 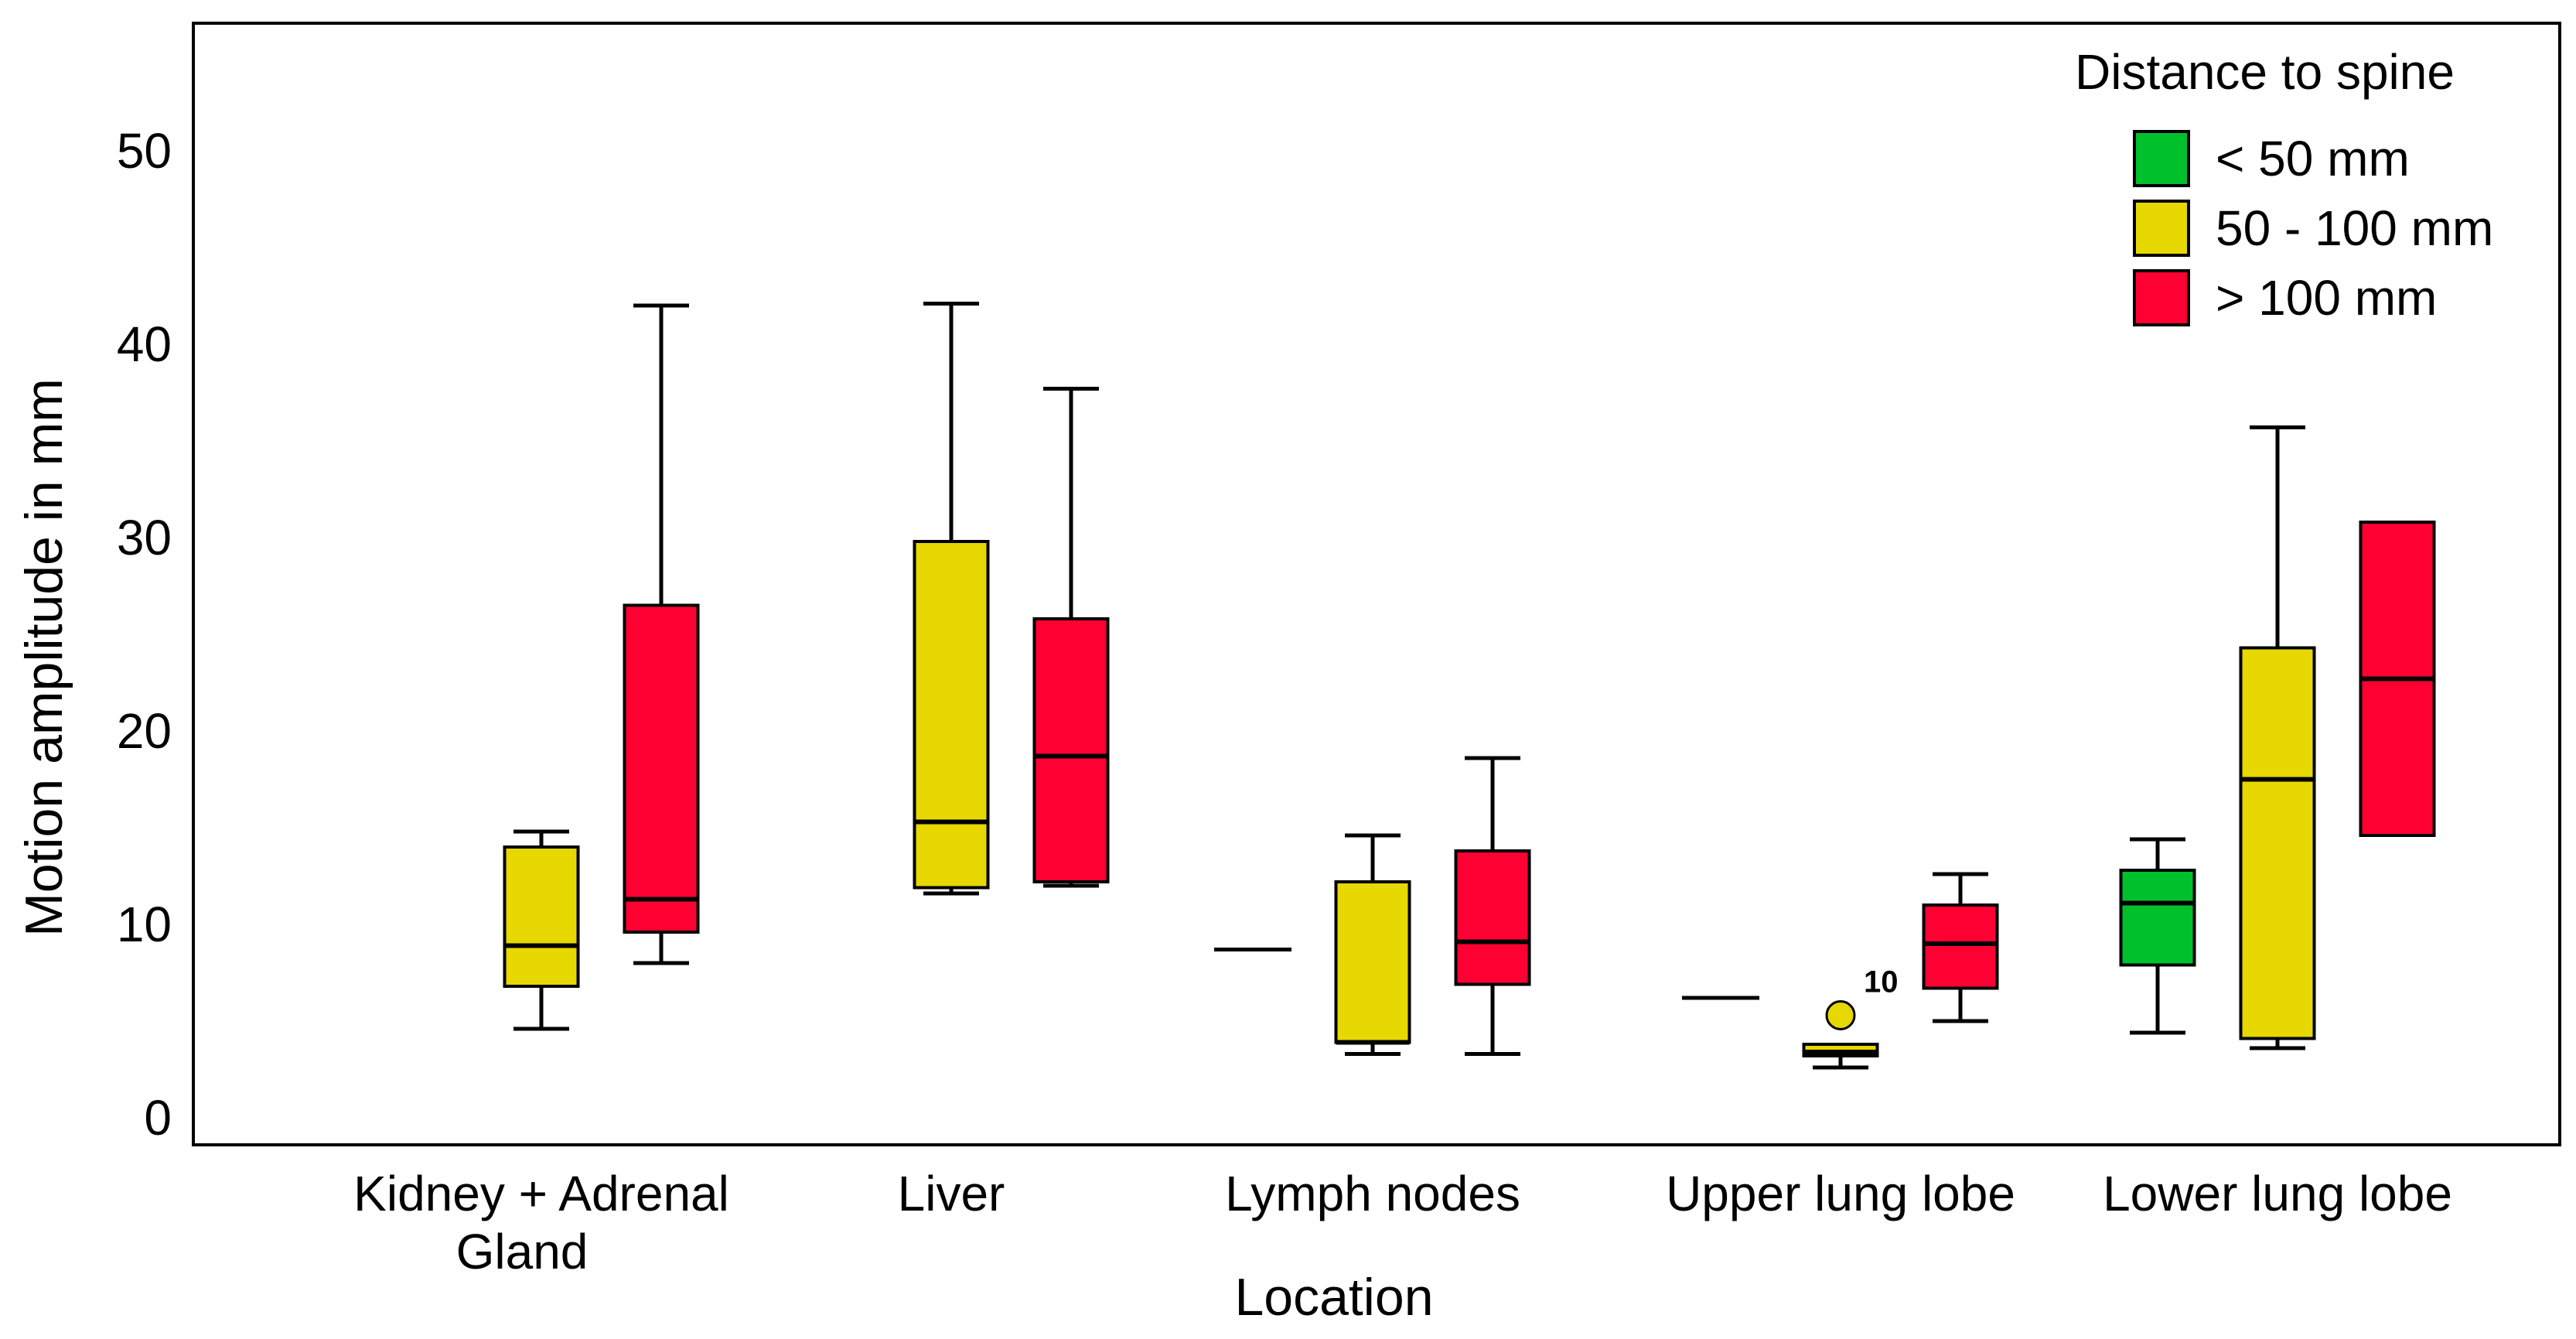 What do you see at coordinates (541, 1193) in the screenshot?
I see `x-category-label: Kidney + Adrenal` at bounding box center [541, 1193].